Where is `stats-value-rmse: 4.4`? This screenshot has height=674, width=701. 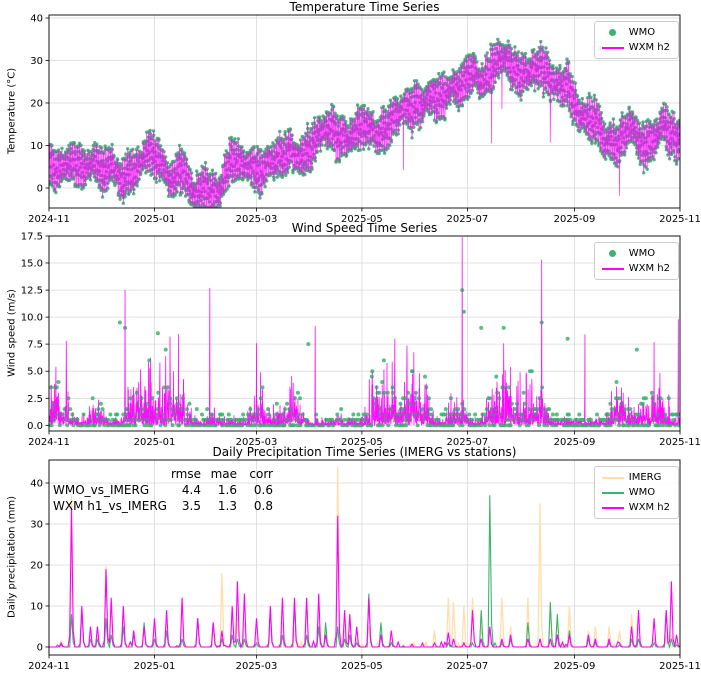 stats-value-rmse: 4.4 is located at coordinates (191, 490).